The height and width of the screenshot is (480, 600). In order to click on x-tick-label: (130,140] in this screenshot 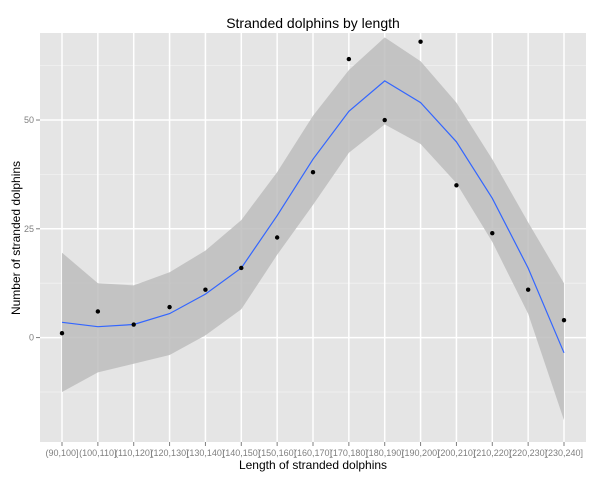, I will do `click(205, 453)`.